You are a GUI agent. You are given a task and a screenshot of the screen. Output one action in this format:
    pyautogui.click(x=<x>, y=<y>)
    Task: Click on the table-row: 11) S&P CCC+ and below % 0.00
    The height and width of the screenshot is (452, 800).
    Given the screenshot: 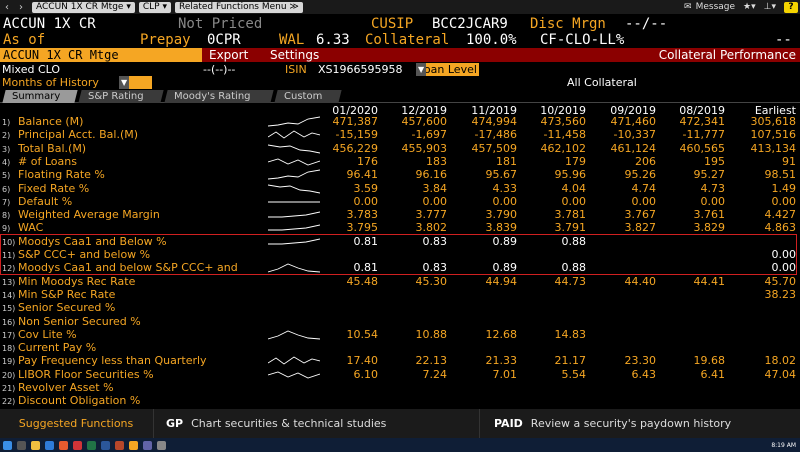 What is the action you would take?
    pyautogui.click(x=400, y=254)
    